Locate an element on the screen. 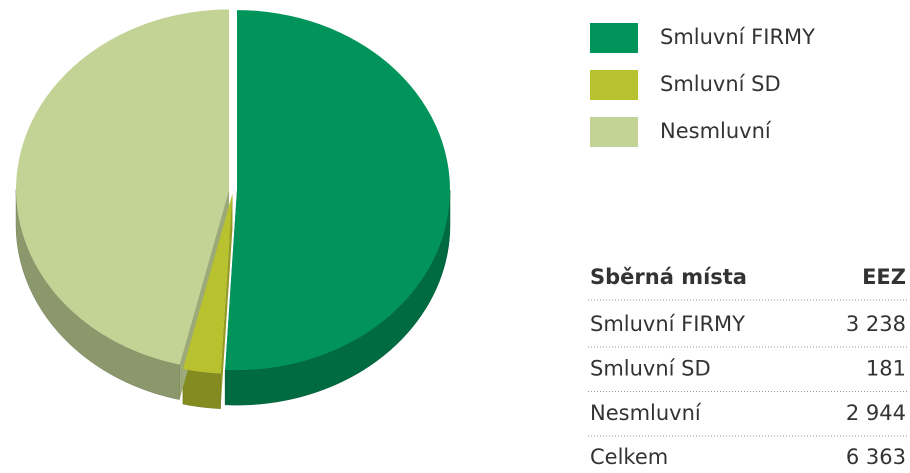 This screenshot has height=473, width=910. table-label: Nesmluvní is located at coordinates (646, 413).